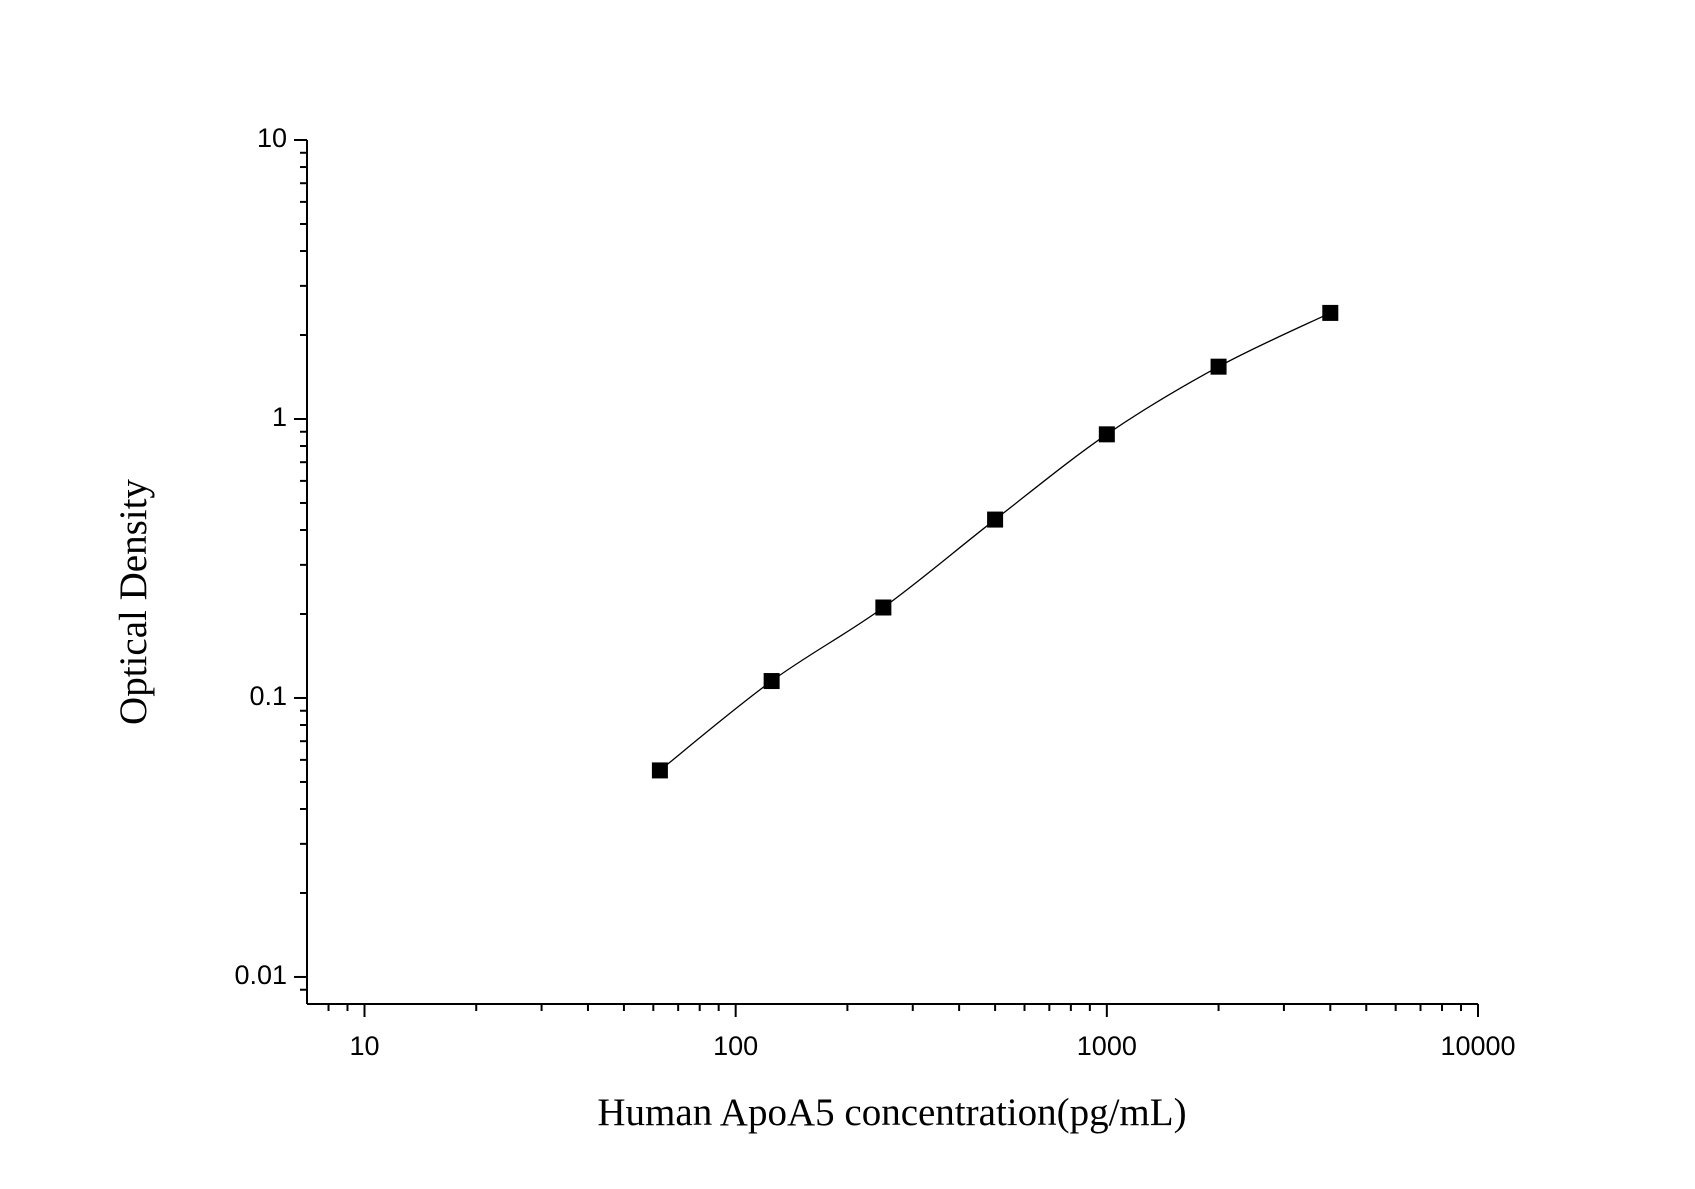 This screenshot has width=1695, height=1189. What do you see at coordinates (364, 1046) in the screenshot?
I see `x-tick-label: 10` at bounding box center [364, 1046].